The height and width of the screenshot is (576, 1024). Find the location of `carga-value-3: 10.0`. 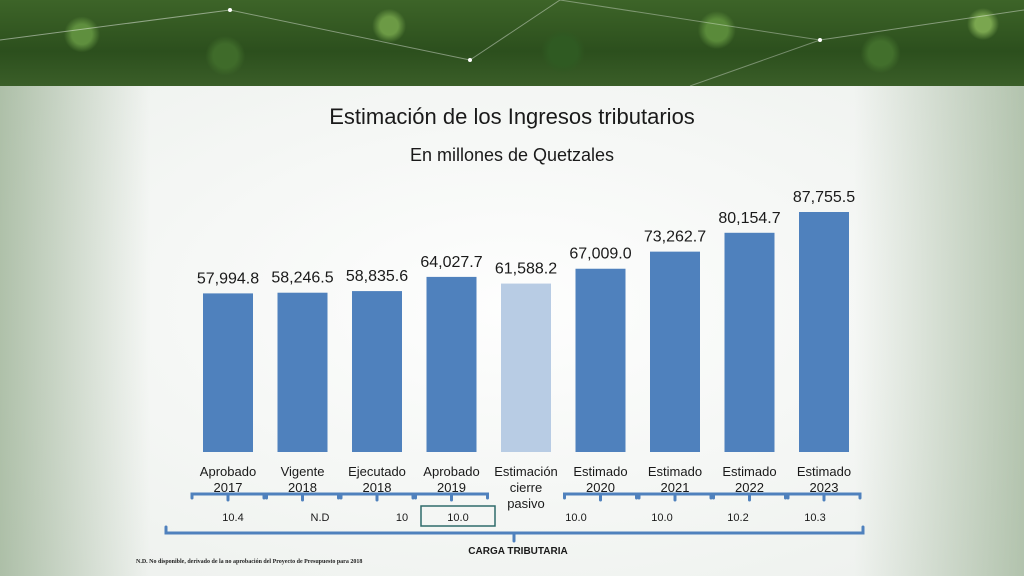

carga-value-3: 10.0 is located at coordinates (457, 518).